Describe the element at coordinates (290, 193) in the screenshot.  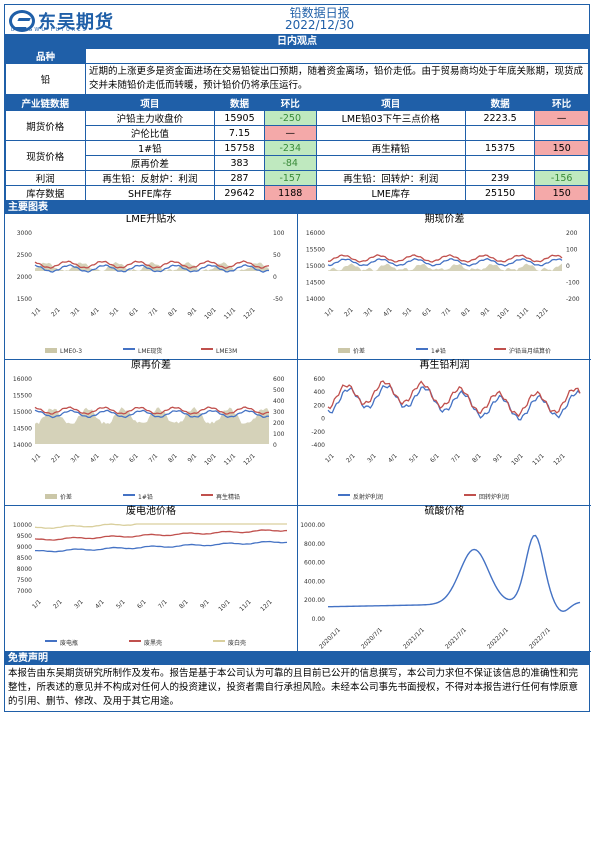
I see `change-cell: 1188` at that location.